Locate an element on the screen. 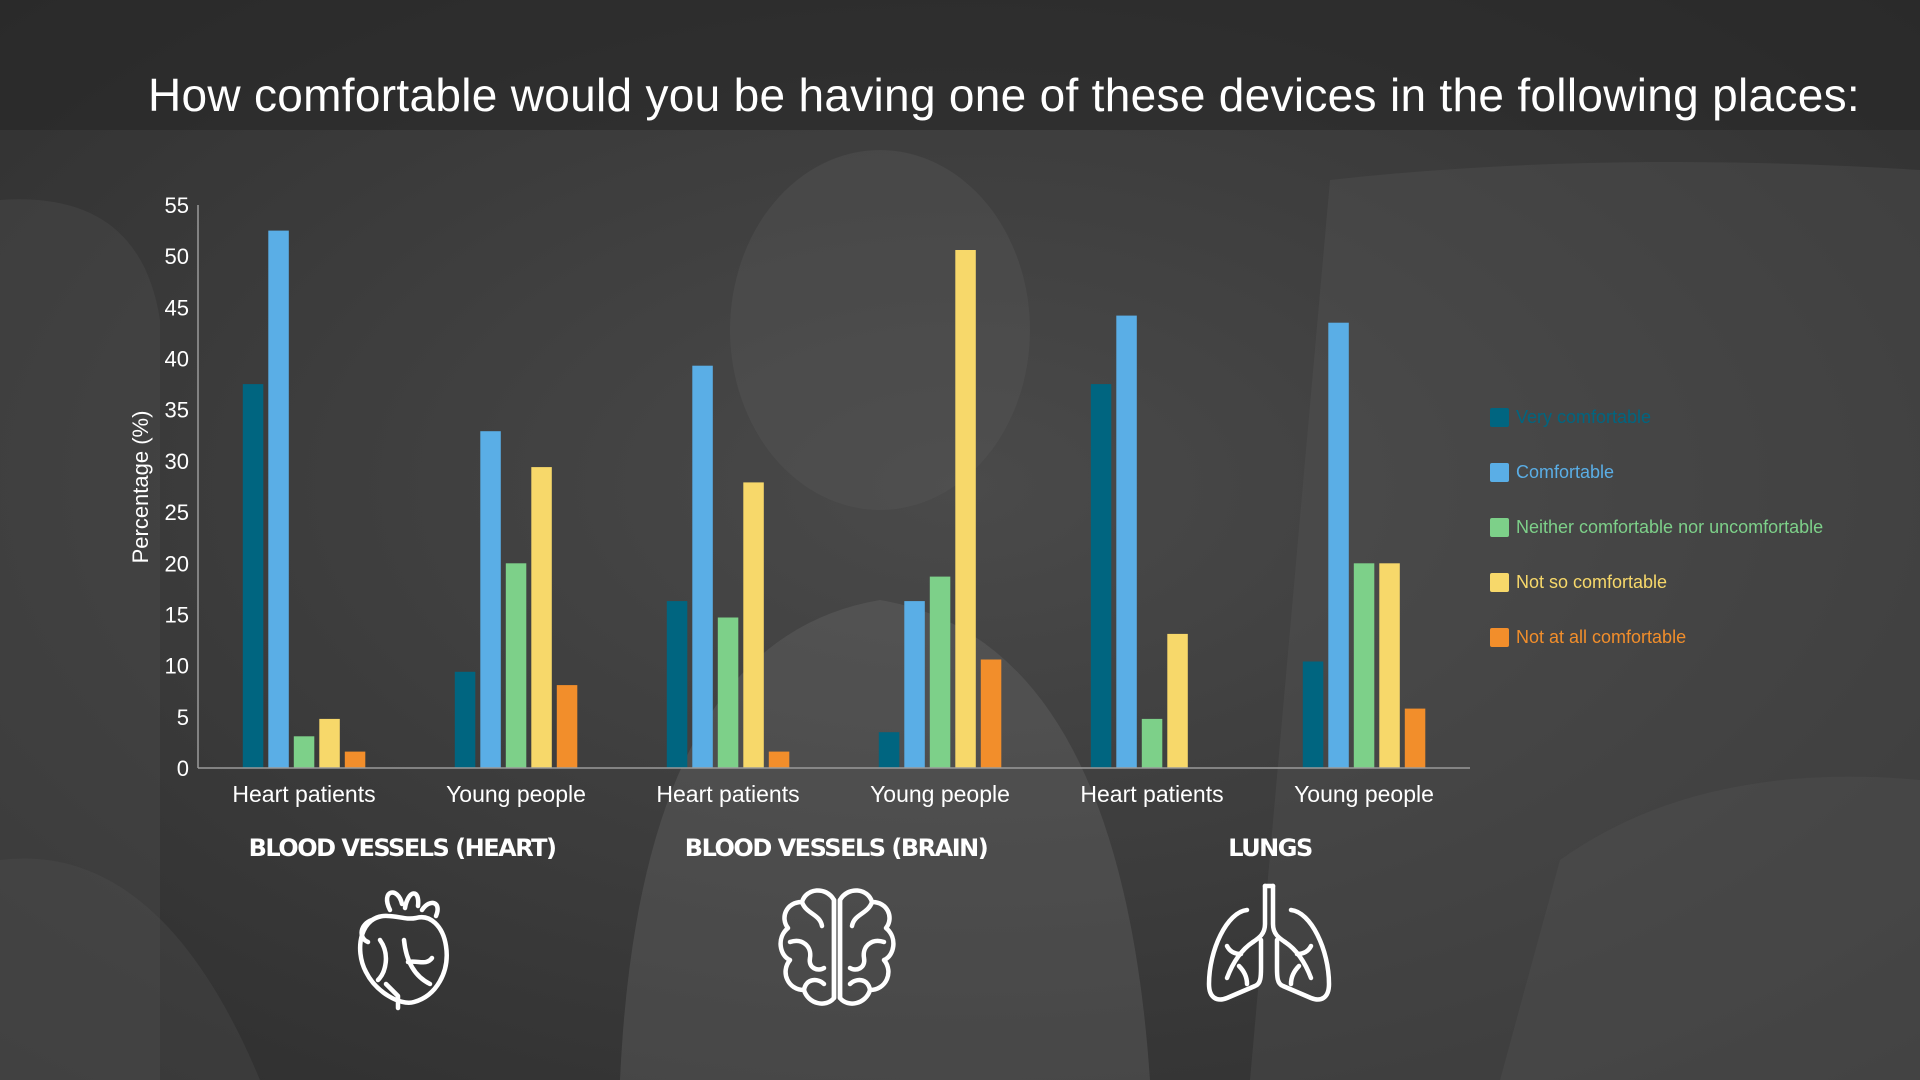  legend-label: Not so comfortable is located at coordinates (1592, 582).